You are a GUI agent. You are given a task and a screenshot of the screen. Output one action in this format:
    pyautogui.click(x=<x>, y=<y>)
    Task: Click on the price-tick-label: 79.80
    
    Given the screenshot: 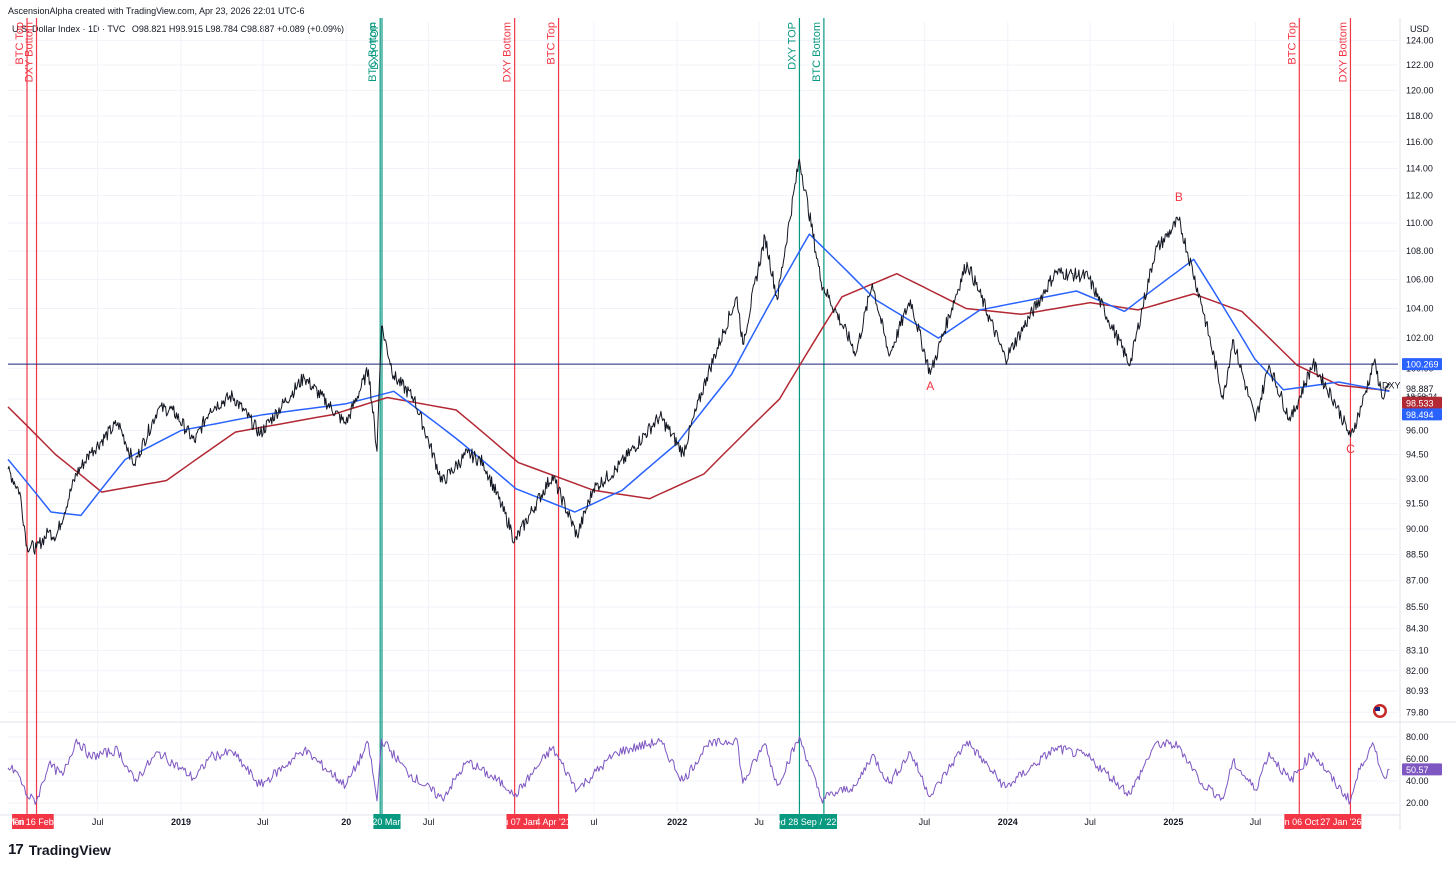 What is the action you would take?
    pyautogui.click(x=1417, y=712)
    